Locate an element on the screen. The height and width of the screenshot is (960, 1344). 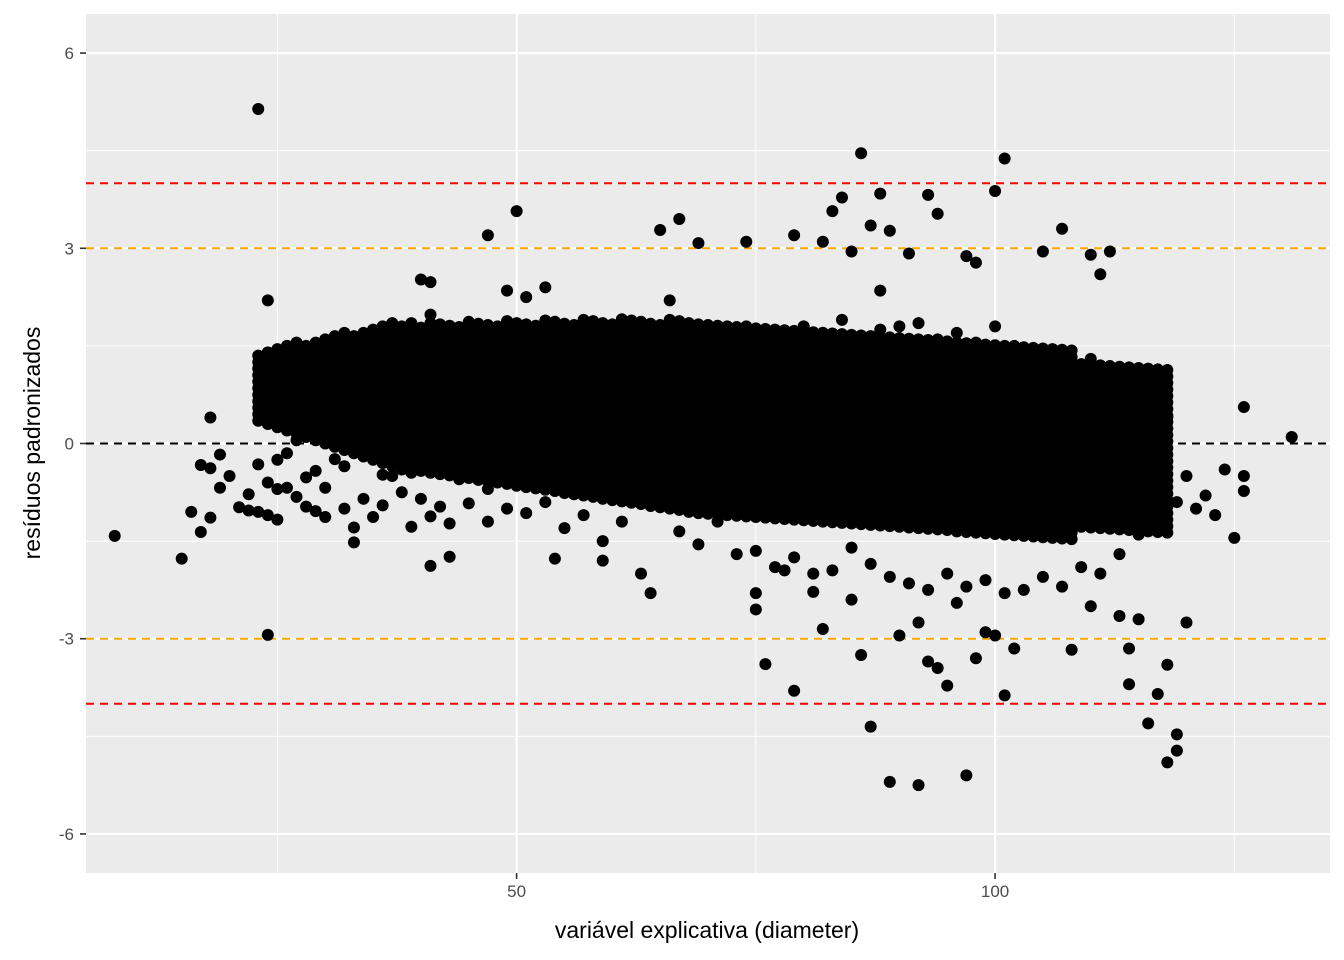
x-tick-label: 100 is located at coordinates (995, 891).